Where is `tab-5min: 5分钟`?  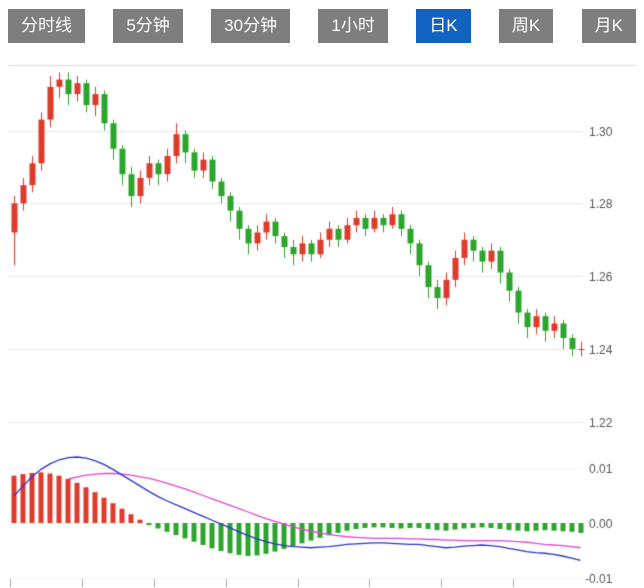 tab-5min: 5分钟 is located at coordinates (148, 26).